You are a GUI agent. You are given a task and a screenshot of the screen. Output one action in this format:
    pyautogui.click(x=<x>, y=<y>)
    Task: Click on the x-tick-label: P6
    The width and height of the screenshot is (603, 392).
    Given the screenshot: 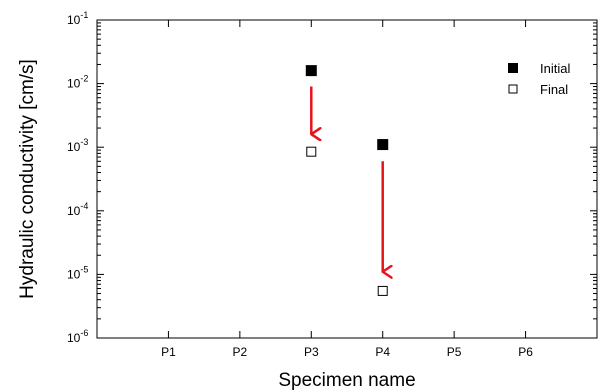 What is the action you would take?
    pyautogui.click(x=525, y=352)
    